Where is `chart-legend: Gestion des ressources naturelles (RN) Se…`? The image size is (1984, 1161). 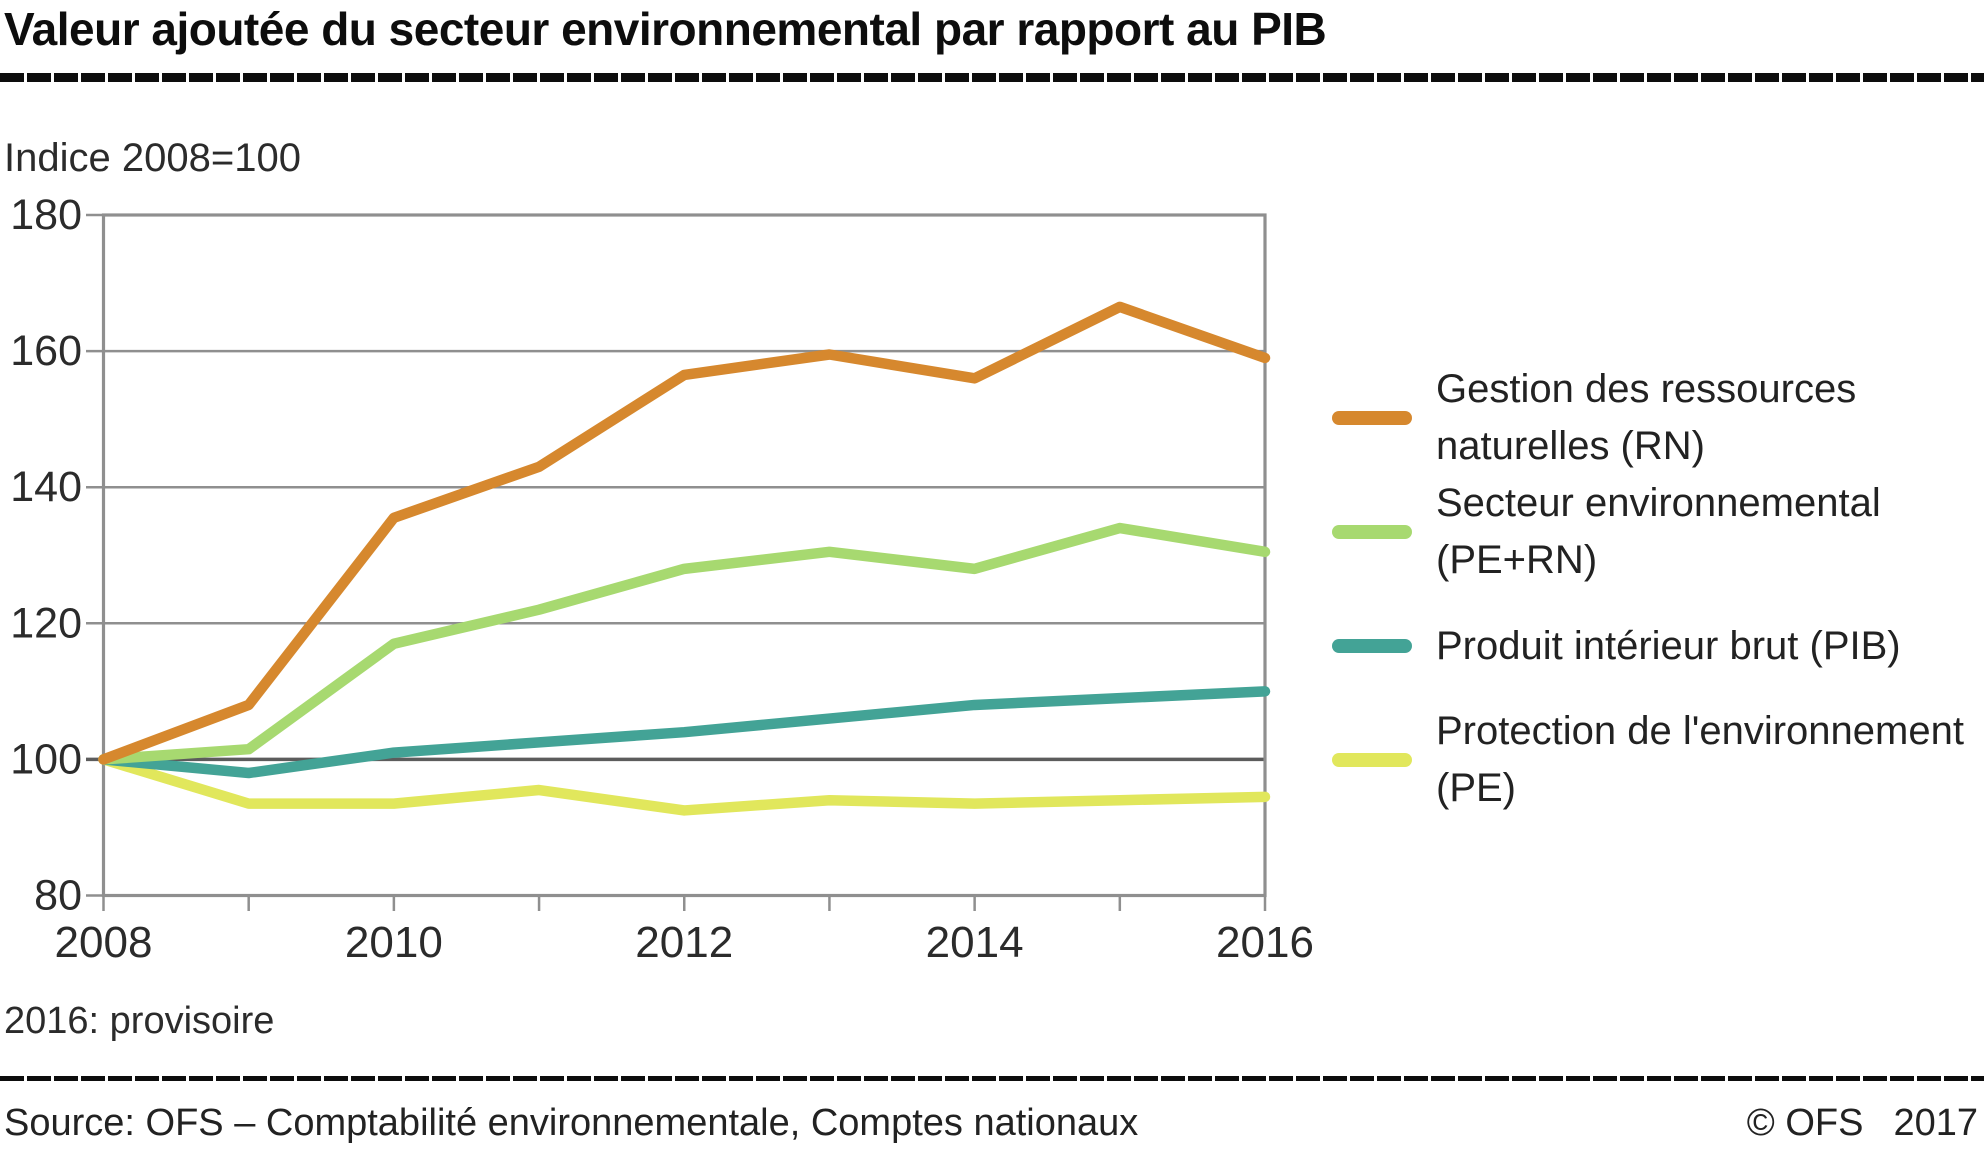
chart-legend: Gestion des ressources naturelles (RN) Se… is located at coordinates (1656, 589).